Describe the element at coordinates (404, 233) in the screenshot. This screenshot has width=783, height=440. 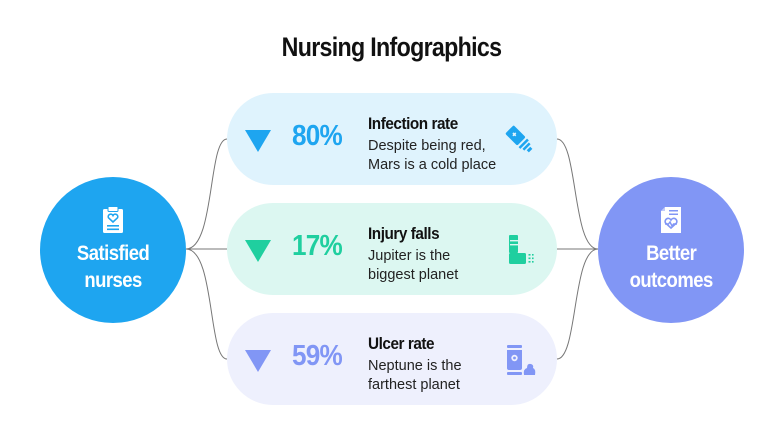
I see `injury-falls-title: Injury falls` at that location.